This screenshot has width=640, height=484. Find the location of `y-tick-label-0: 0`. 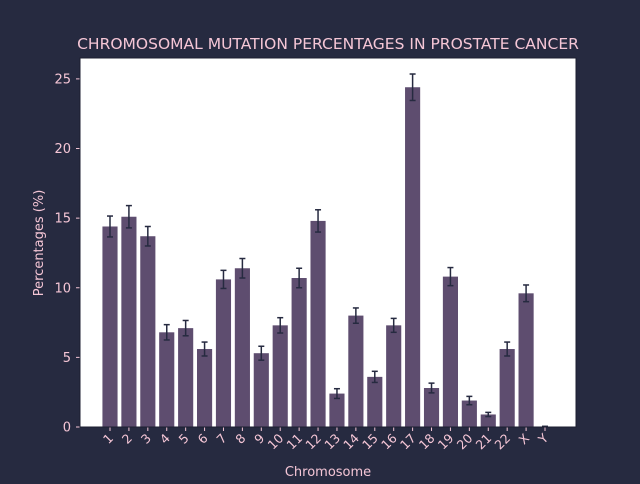

y-tick-label-0: 0 is located at coordinates (67, 428).